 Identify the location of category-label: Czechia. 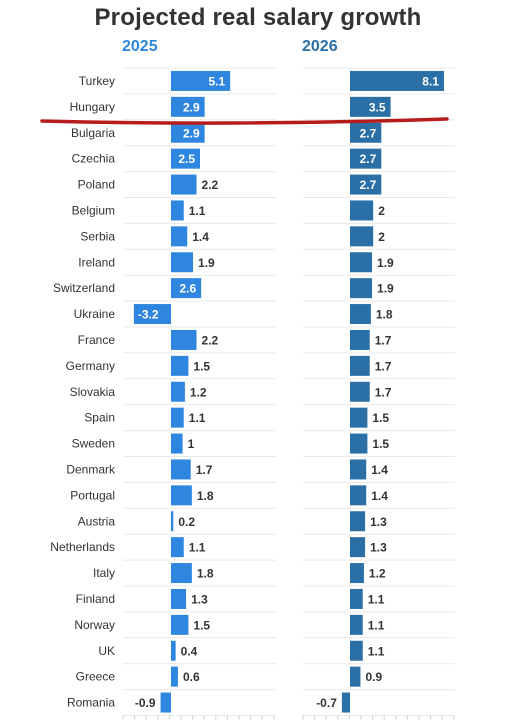
(94, 159).